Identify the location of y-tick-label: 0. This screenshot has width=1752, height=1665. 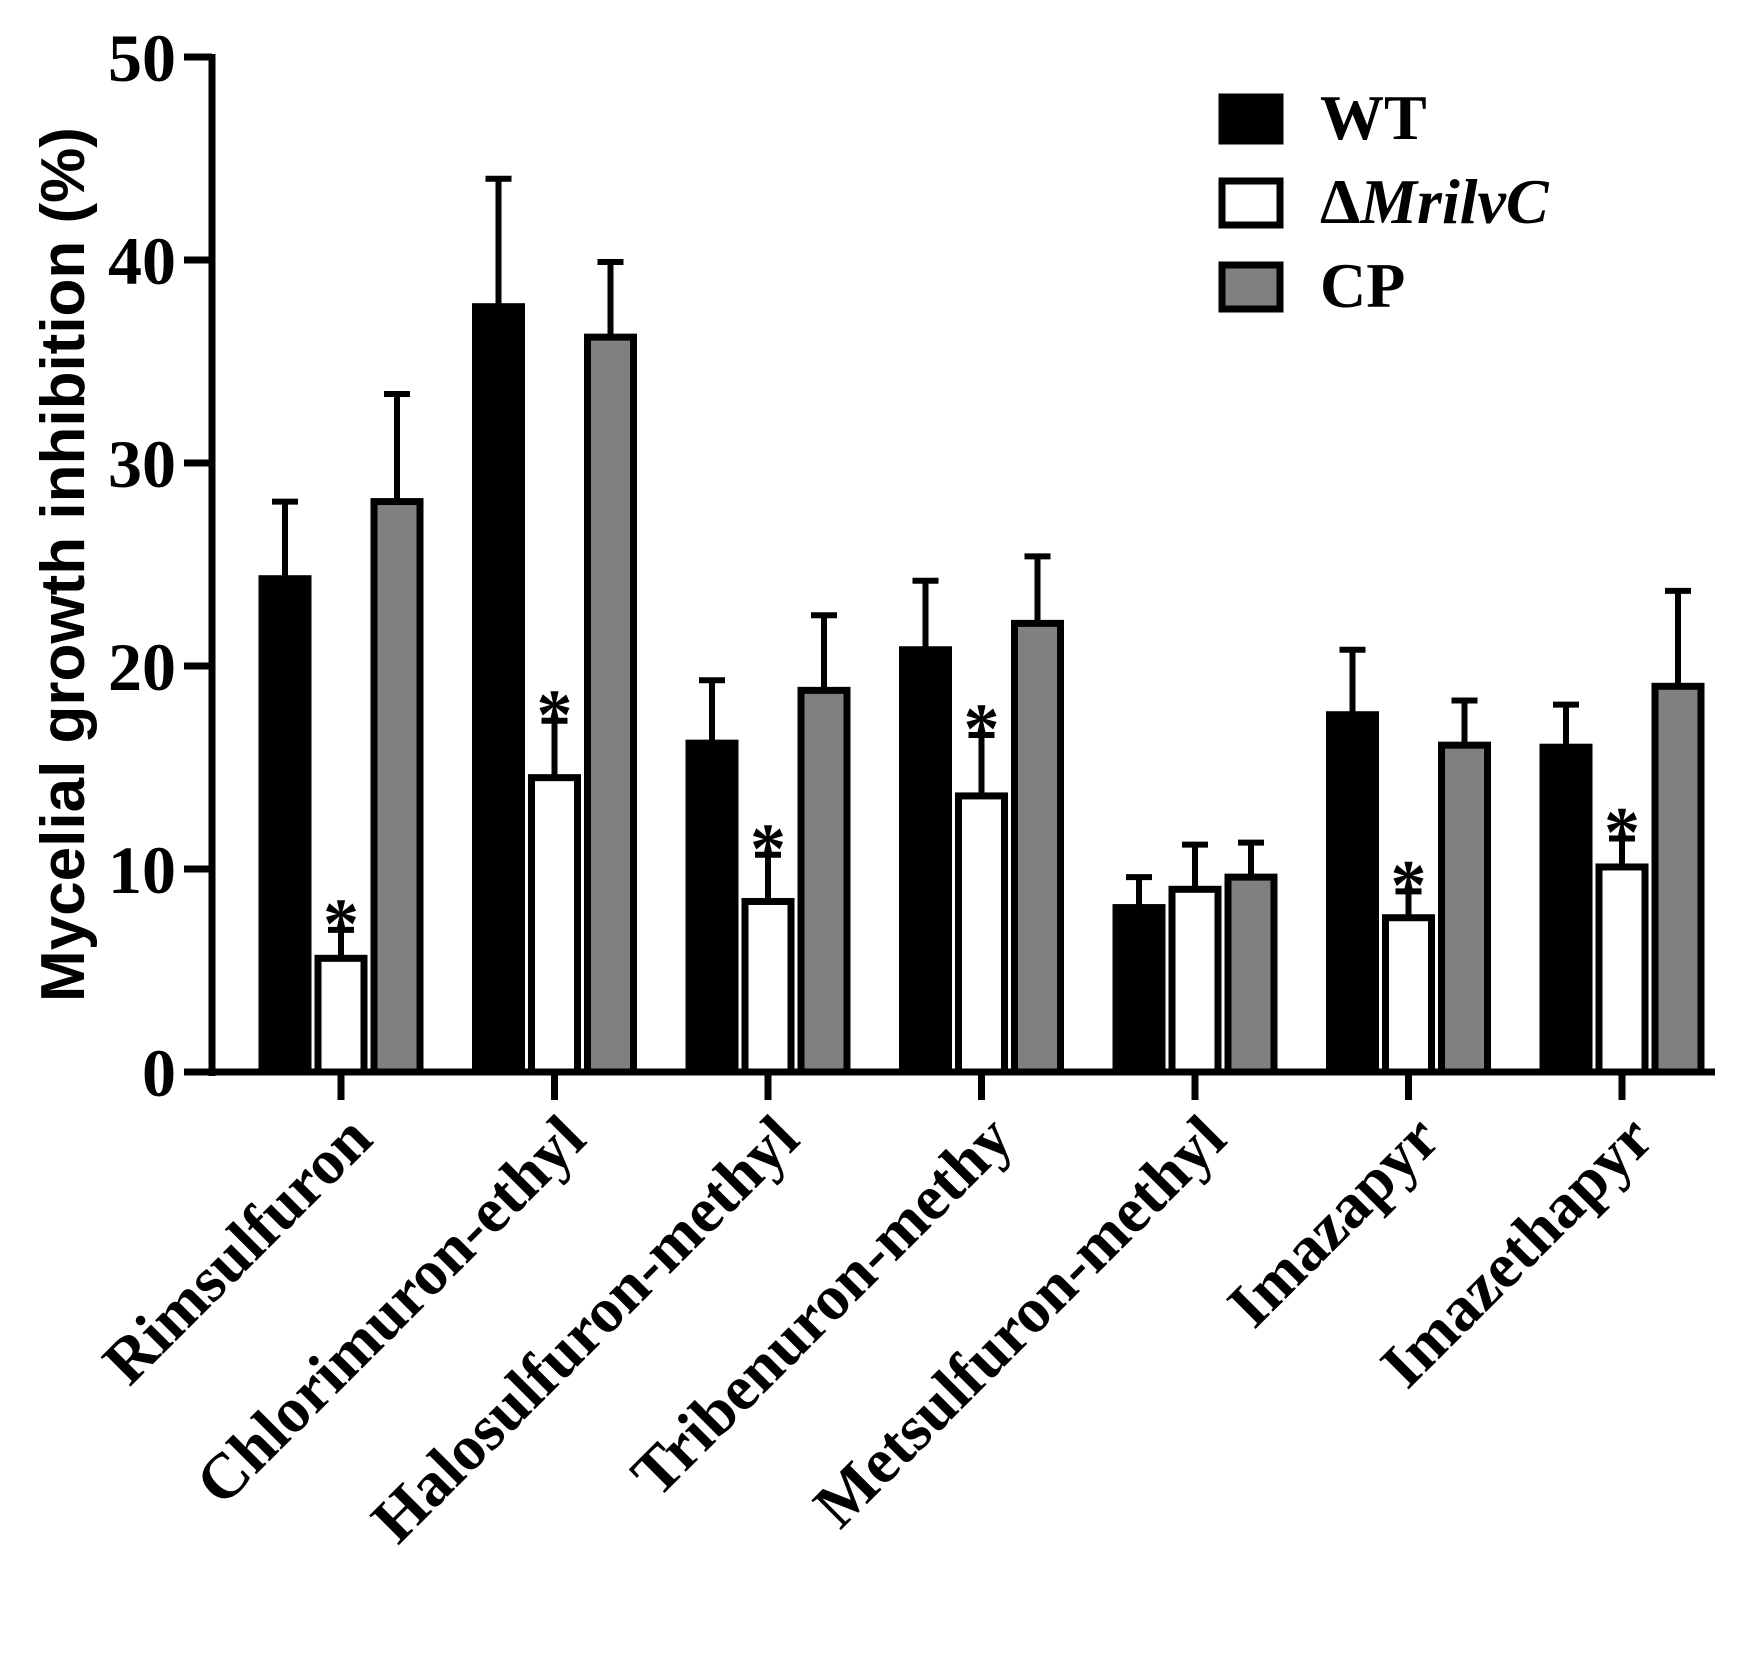
(159, 1073).